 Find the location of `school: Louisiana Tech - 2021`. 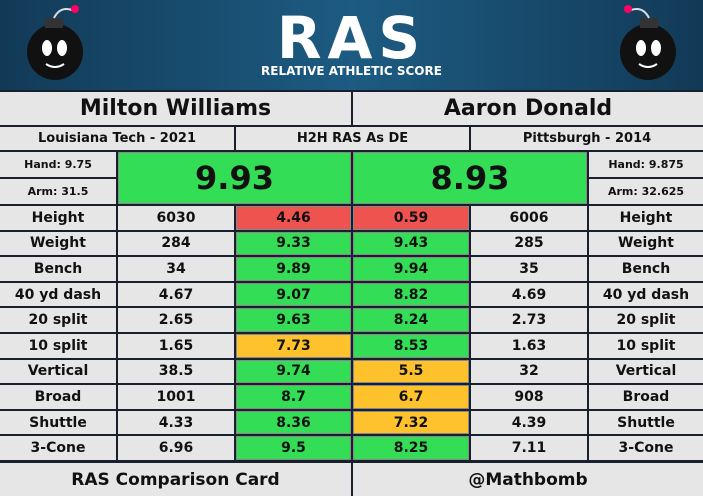

school: Louisiana Tech - 2021 is located at coordinates (117, 138).